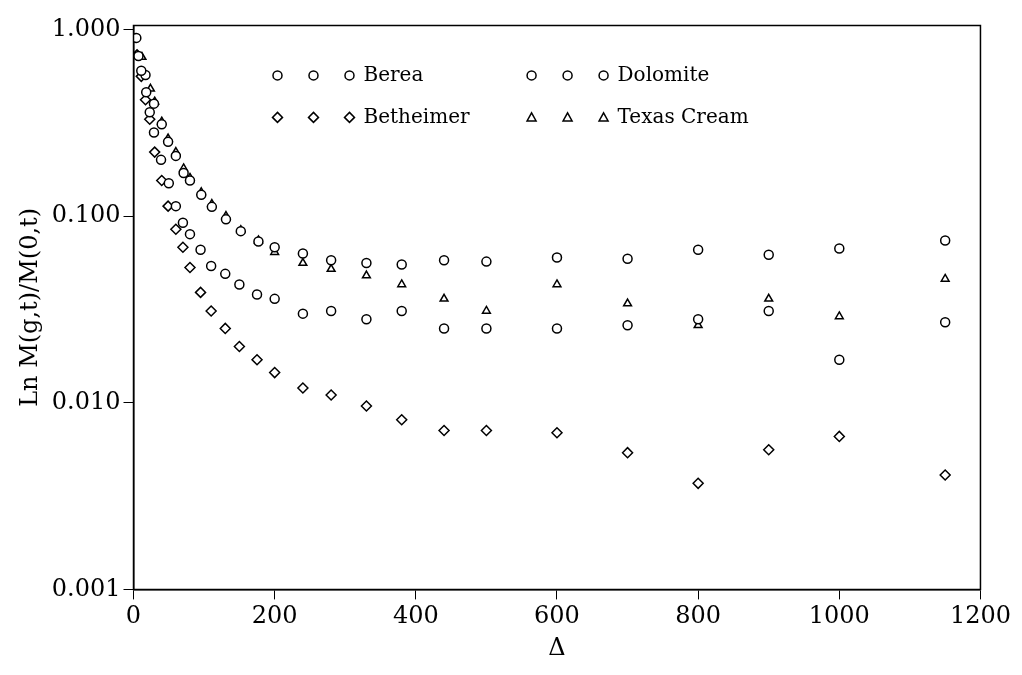 This screenshot has width=1022, height=675. What do you see at coordinates (980, 615) in the screenshot?
I see `x-tick-label: 1200` at bounding box center [980, 615].